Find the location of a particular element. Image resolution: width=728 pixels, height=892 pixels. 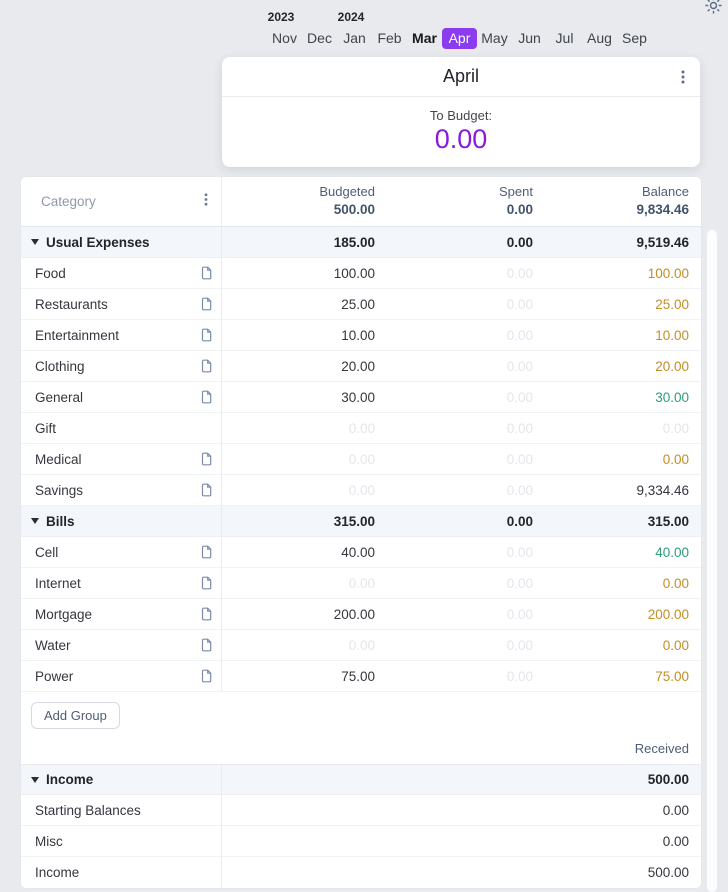

group-row: Usual Expenses 185.00 0.00 9,519.46 is located at coordinates (361, 242).